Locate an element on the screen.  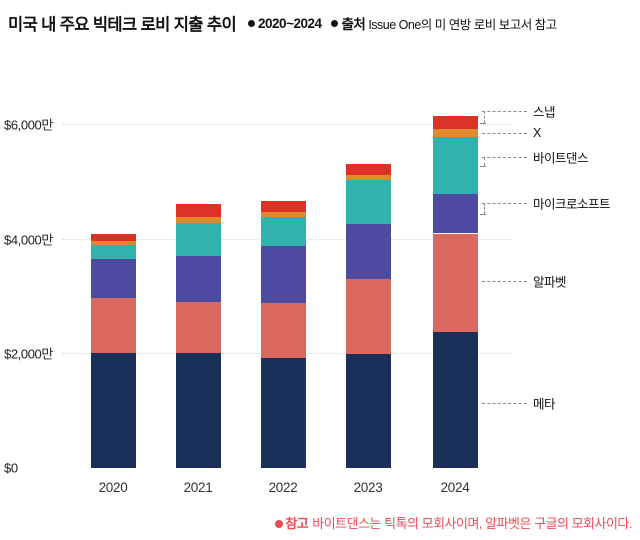
x-axis-tick-label: 2021 is located at coordinates (198, 487).